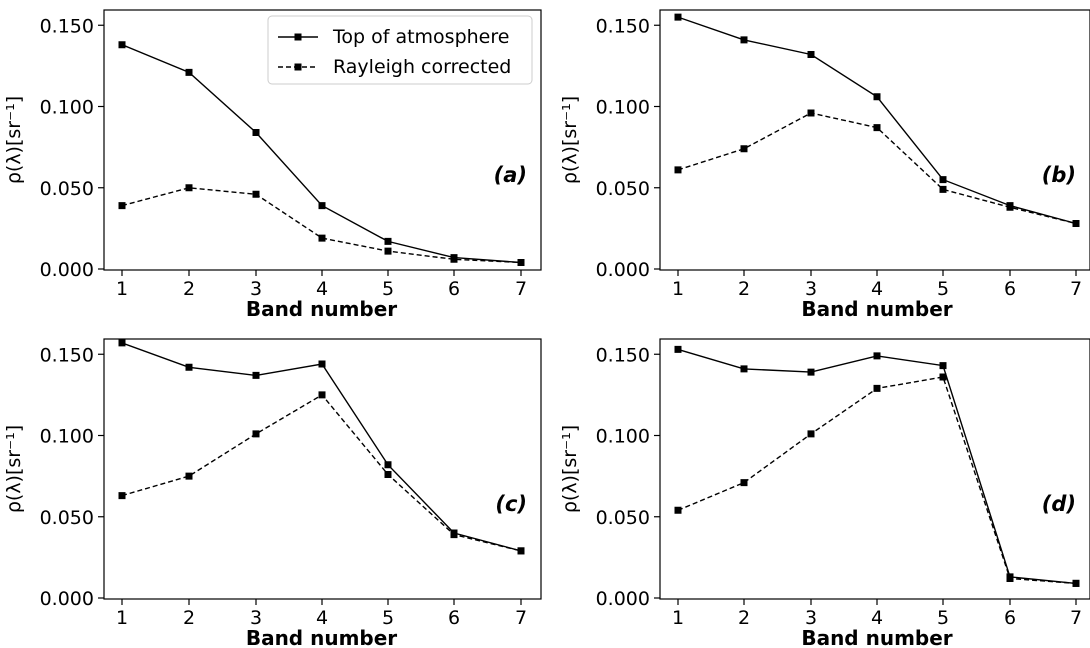  Describe the element at coordinates (420, 37) in the screenshot. I see `legend-entry-label: Top of atmosphere` at that location.